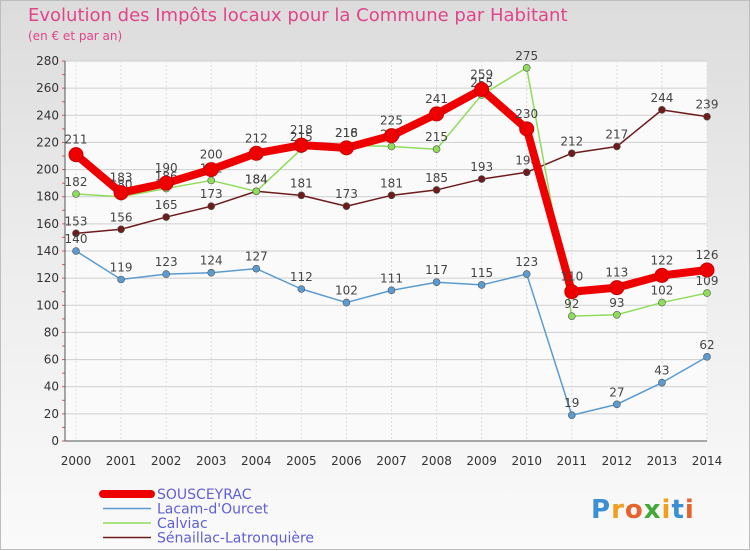  I want to click on x-tick-label: 2011, so click(572, 461).